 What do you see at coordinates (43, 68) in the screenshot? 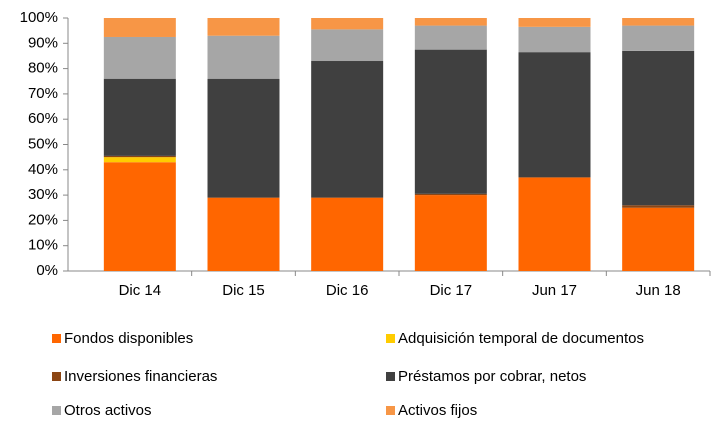
I see `y-tick-label: 80%` at bounding box center [43, 68].